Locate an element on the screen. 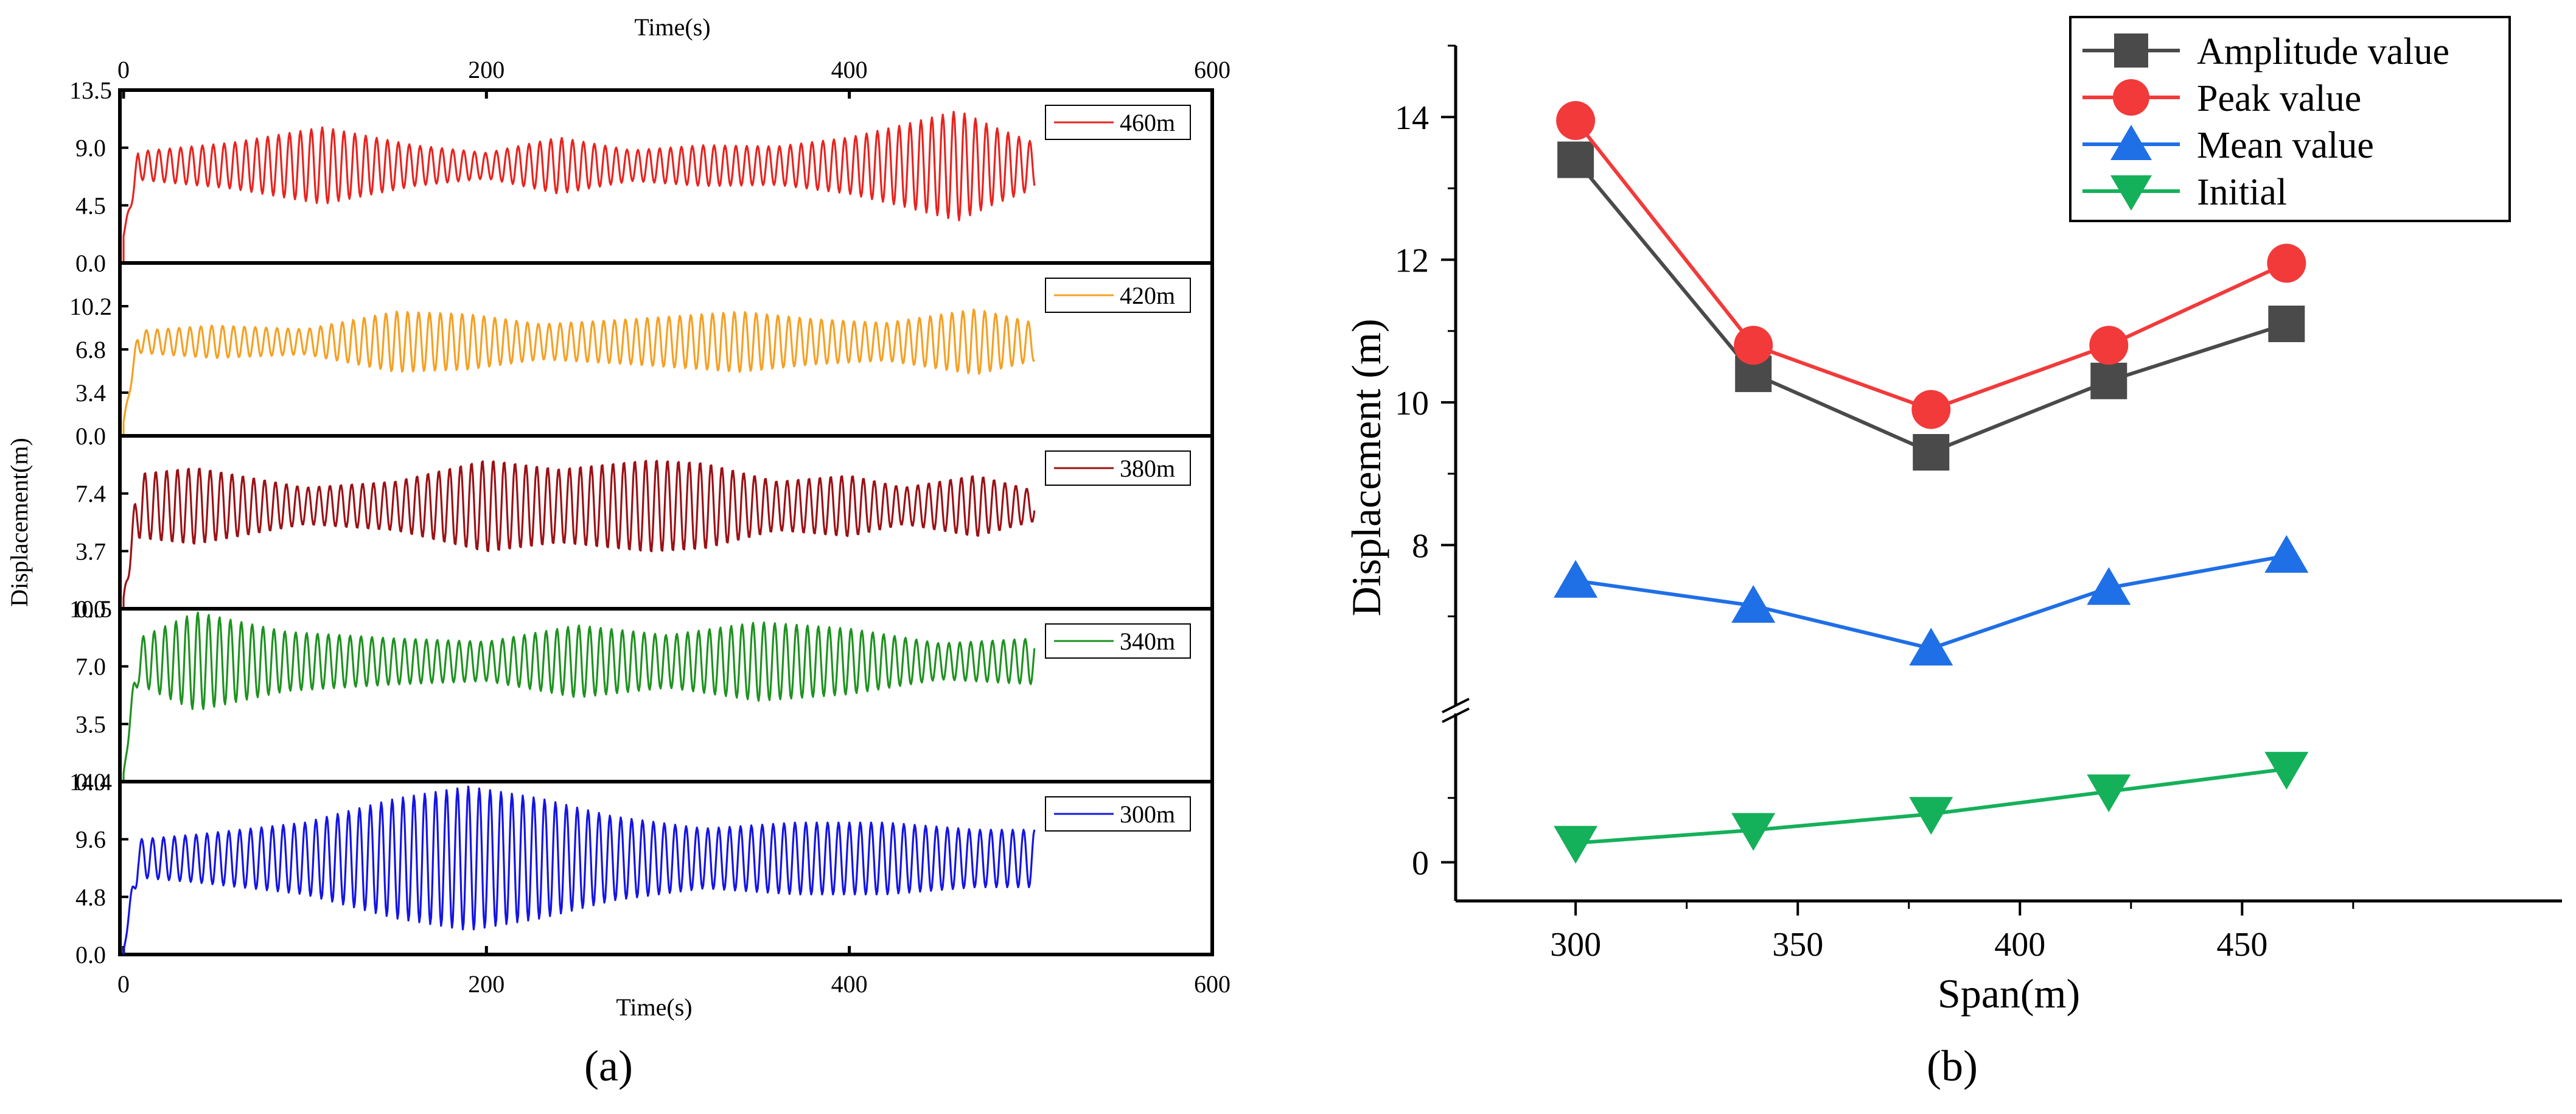  y-axis-title: Displacement(m) is located at coordinates (19, 523).